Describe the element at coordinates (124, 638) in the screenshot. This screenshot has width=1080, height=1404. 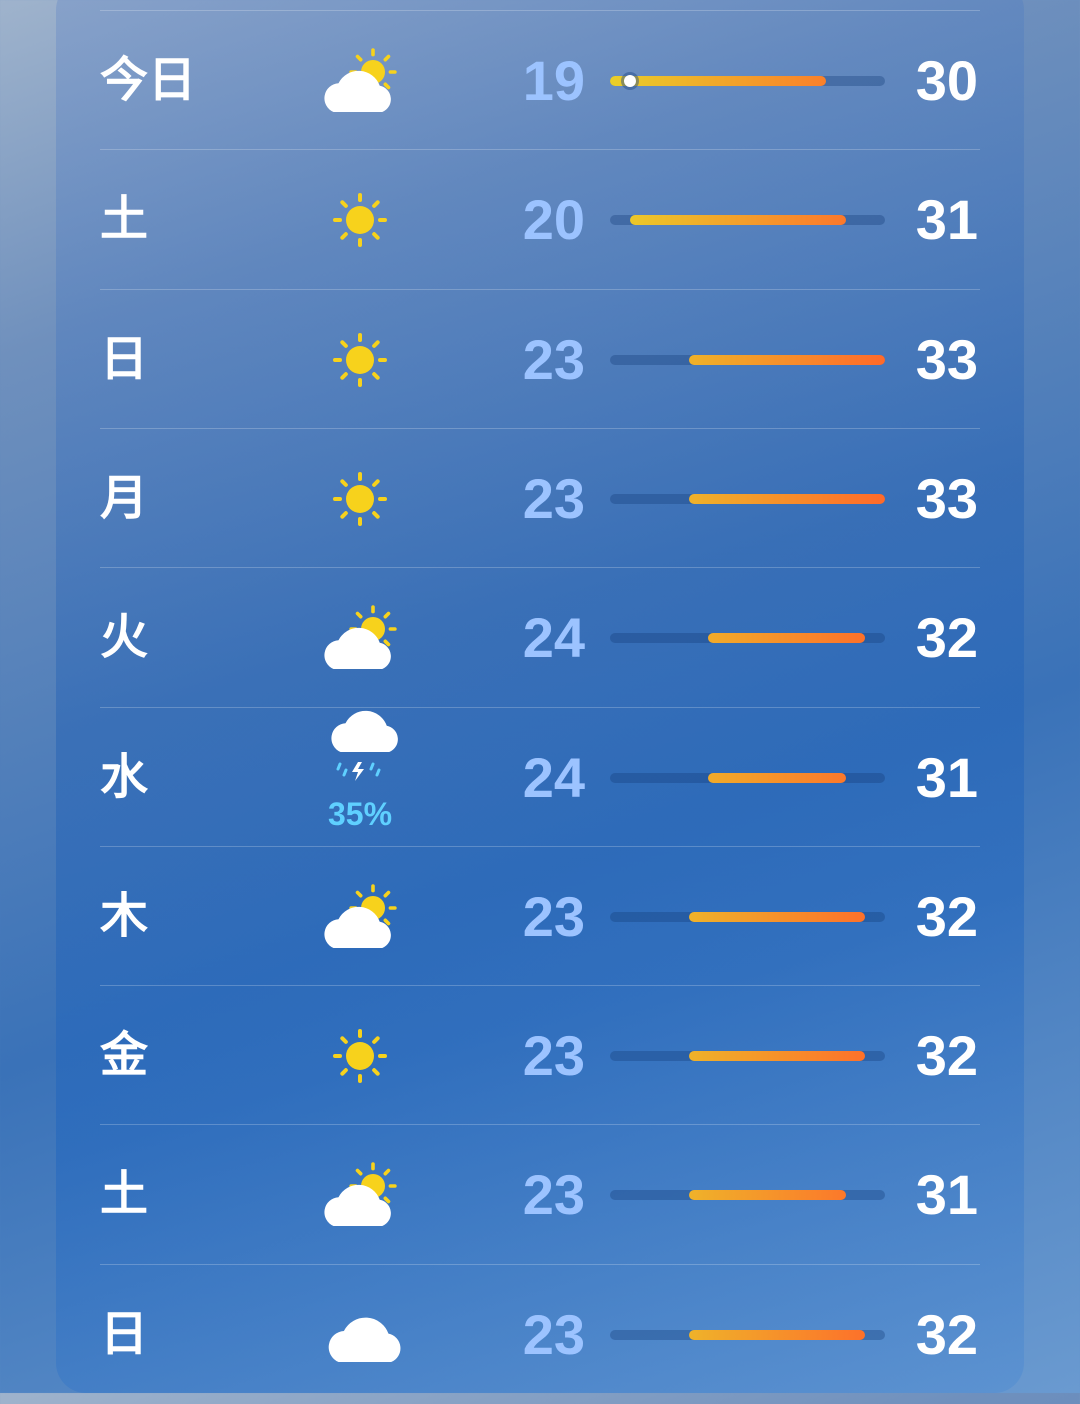
I see `day-label: 火` at that location.